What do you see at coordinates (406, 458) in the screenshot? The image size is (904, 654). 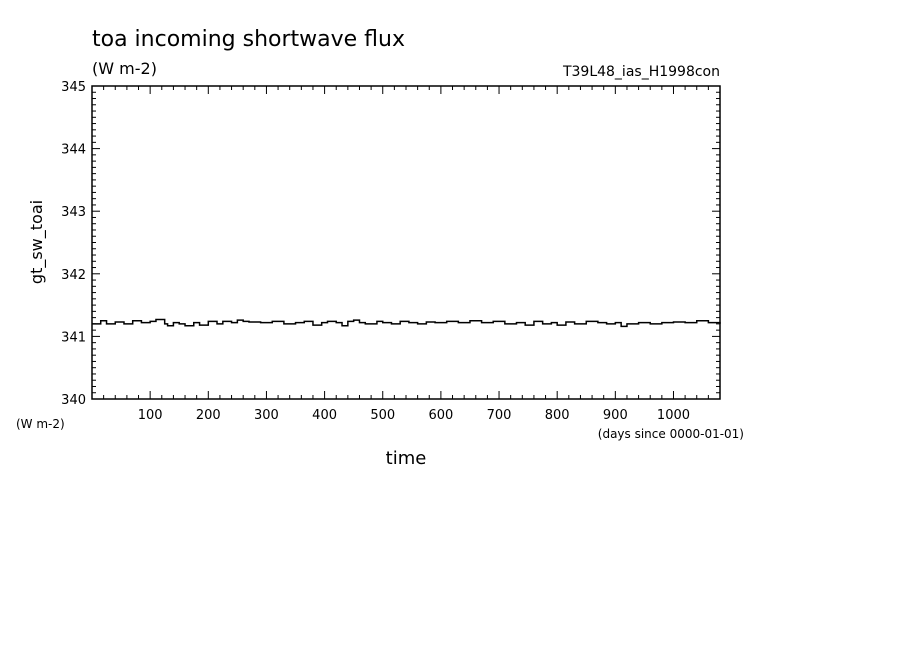 I see `x-axis-label: time` at bounding box center [406, 458].